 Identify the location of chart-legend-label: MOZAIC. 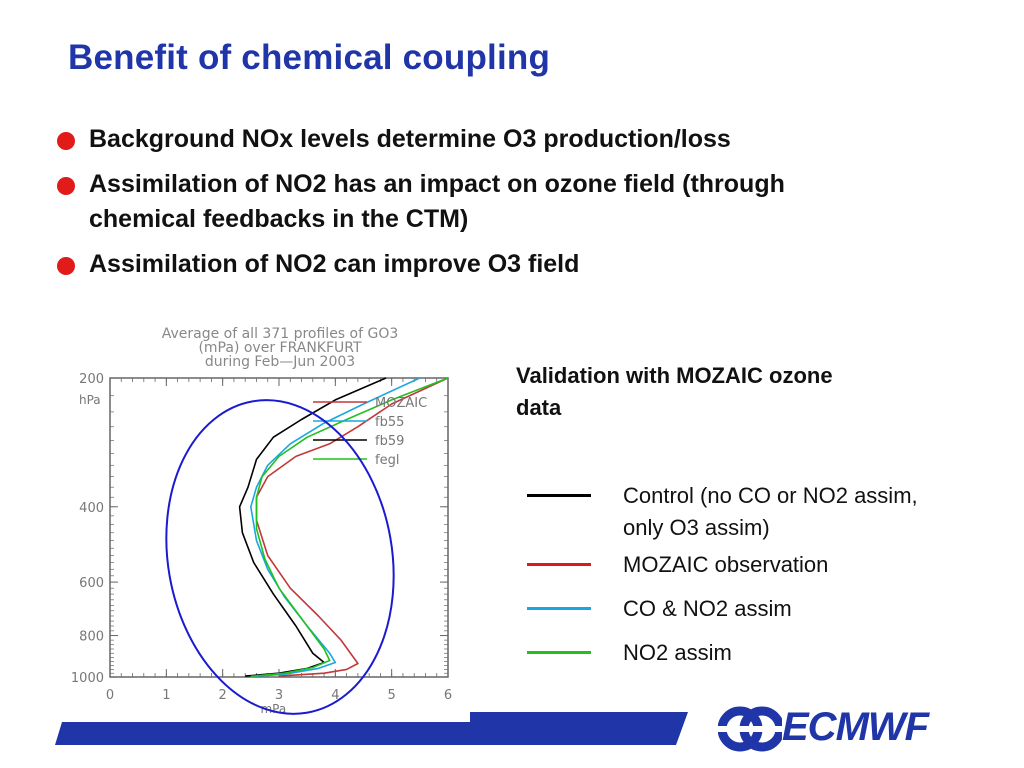
(401, 403).